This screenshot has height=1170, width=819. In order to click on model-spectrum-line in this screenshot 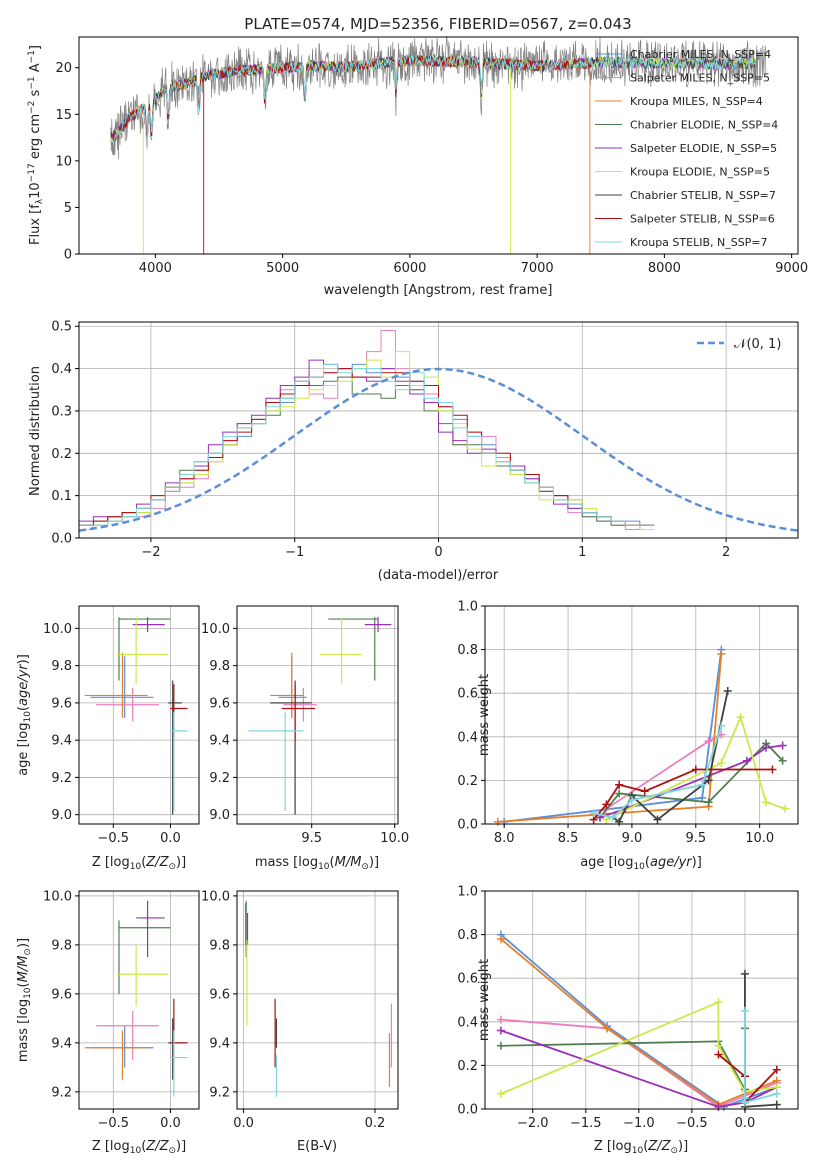, I will do `click(433, 98)`.